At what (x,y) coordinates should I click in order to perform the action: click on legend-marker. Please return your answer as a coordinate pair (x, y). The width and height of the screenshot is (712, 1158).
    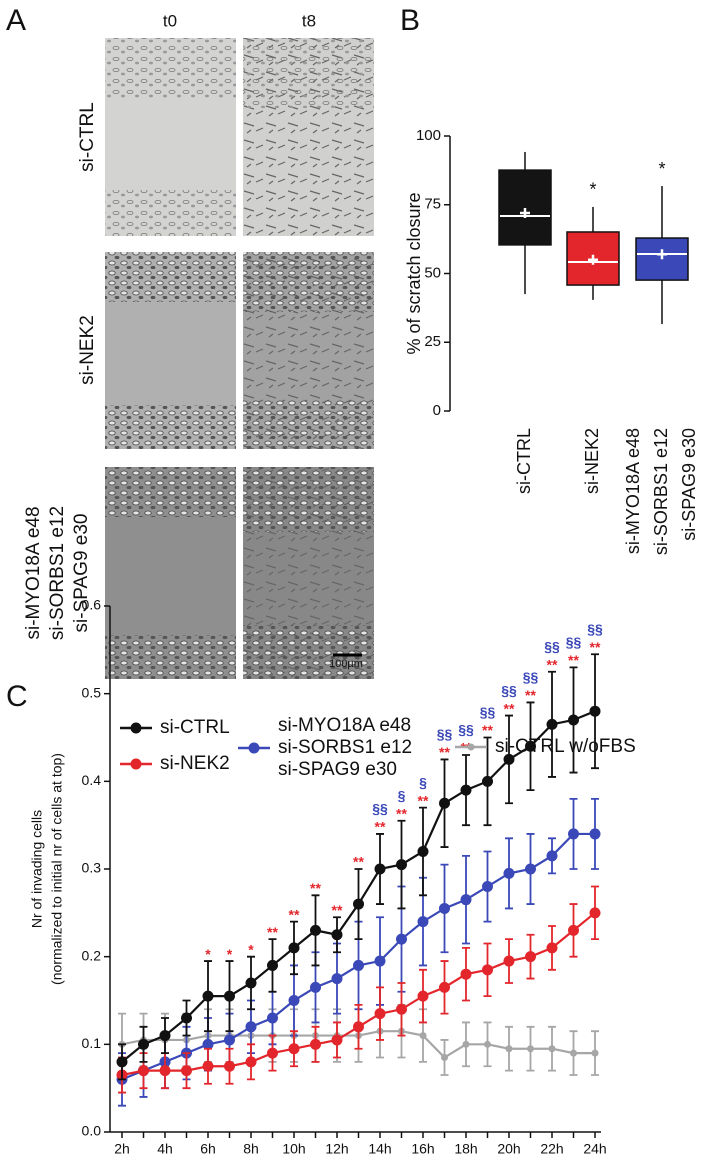
    Looking at the image, I should click on (136, 764).